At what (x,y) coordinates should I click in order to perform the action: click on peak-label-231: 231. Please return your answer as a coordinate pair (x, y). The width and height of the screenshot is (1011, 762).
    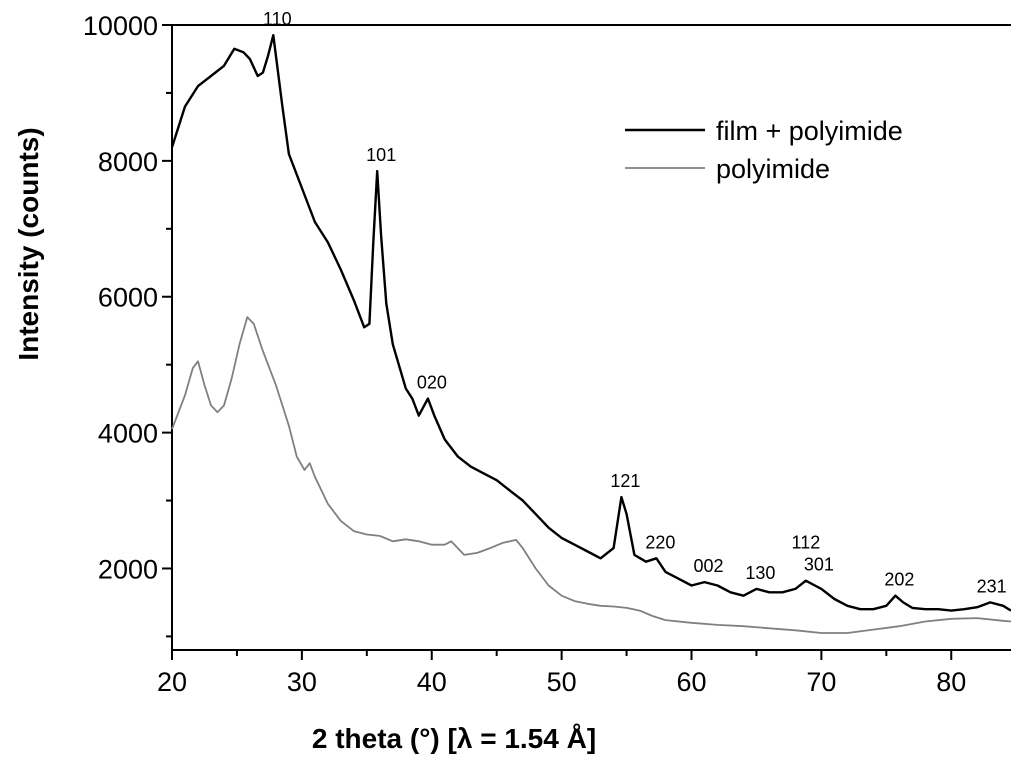
    Looking at the image, I should click on (992, 586).